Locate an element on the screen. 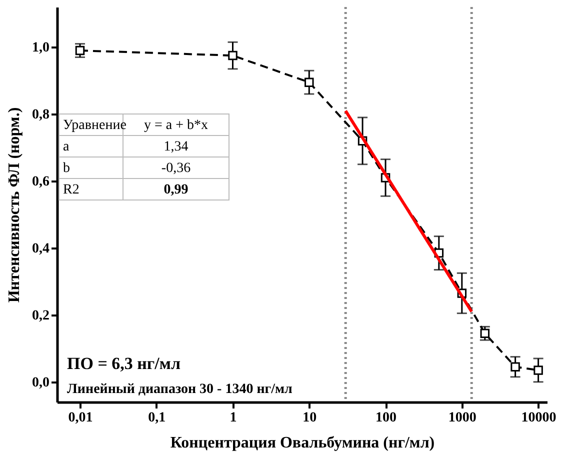 The width and height of the screenshot is (582, 473). annotation: 0,99 is located at coordinates (176, 190).